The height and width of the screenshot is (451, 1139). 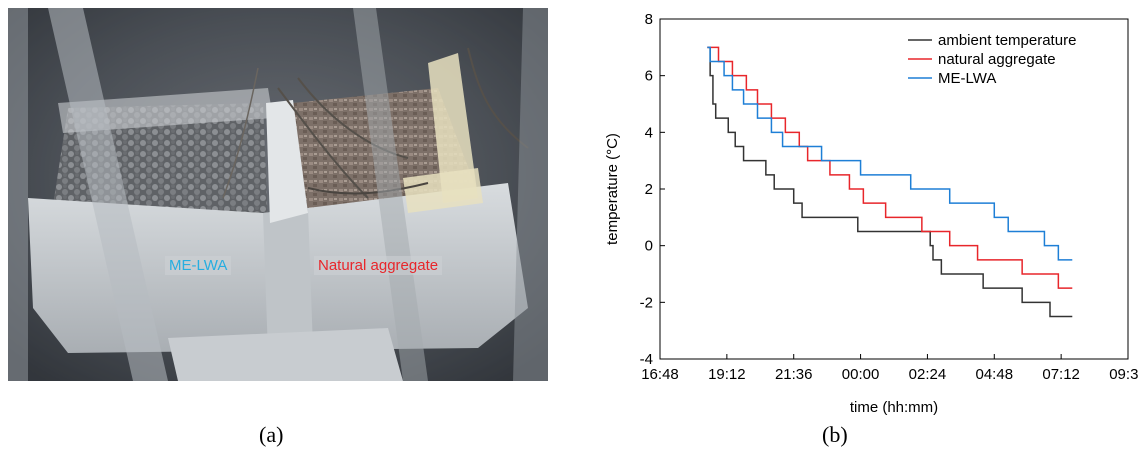 What do you see at coordinates (198, 265) in the screenshot?
I see `me-lwa-label: ME-LWA` at bounding box center [198, 265].